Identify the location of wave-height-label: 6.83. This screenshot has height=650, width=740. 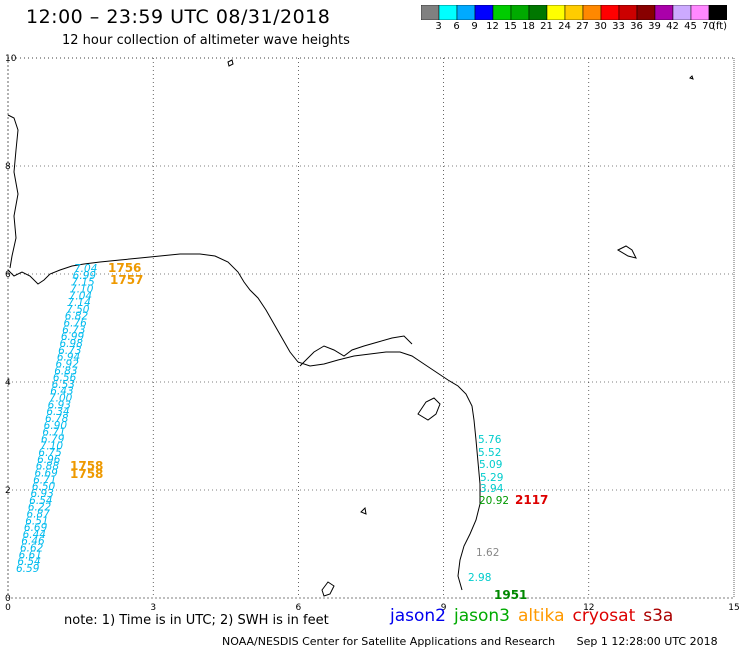
(65, 371).